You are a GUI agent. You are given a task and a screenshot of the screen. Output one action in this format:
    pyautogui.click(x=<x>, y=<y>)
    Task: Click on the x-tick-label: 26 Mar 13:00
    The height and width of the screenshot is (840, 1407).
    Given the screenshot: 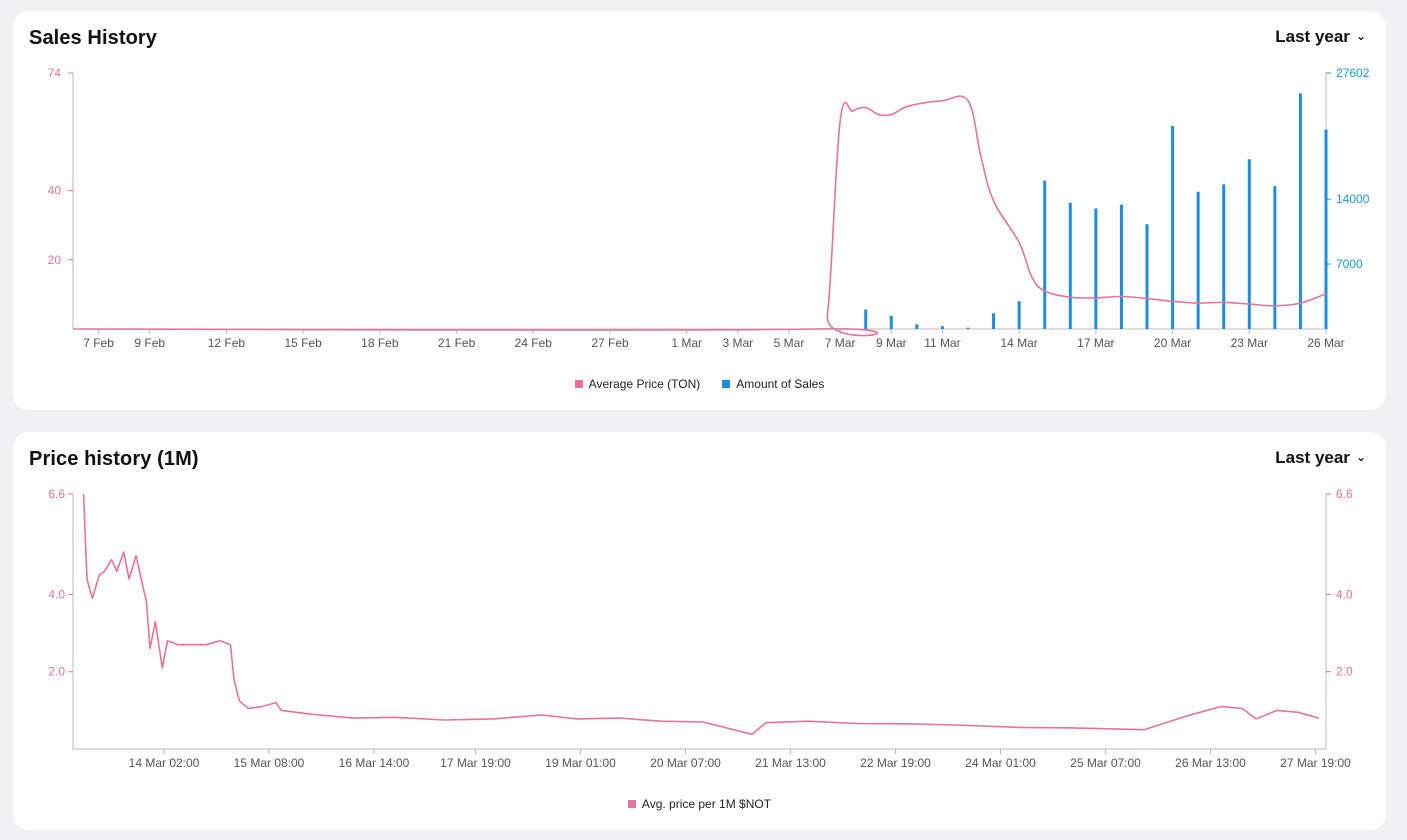 What is the action you would take?
    pyautogui.click(x=1210, y=763)
    